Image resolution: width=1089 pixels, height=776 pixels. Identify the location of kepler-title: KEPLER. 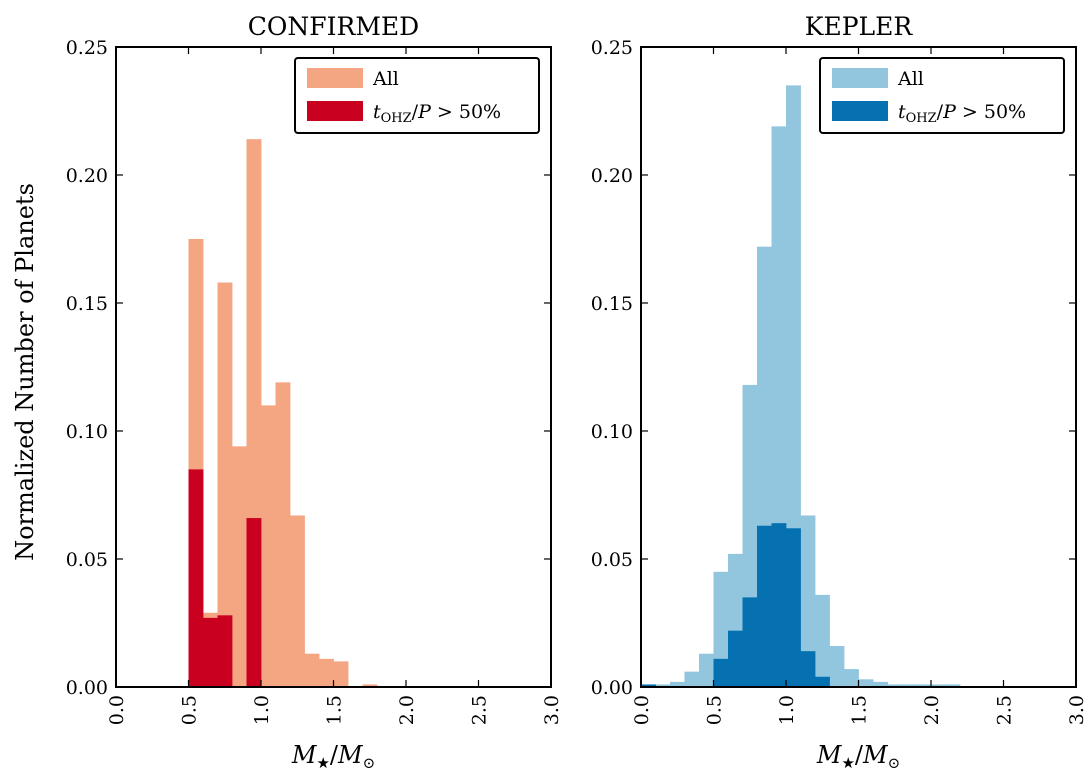
(859, 26).